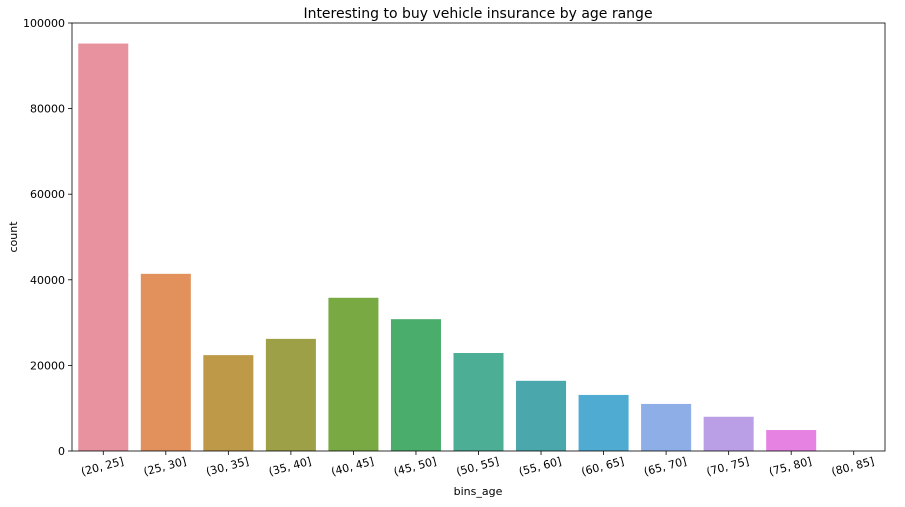 Image resolution: width=905 pixels, height=507 pixels. Describe the element at coordinates (539, 467) in the screenshot. I see `x-tick-label: (55, 60]` at that location.